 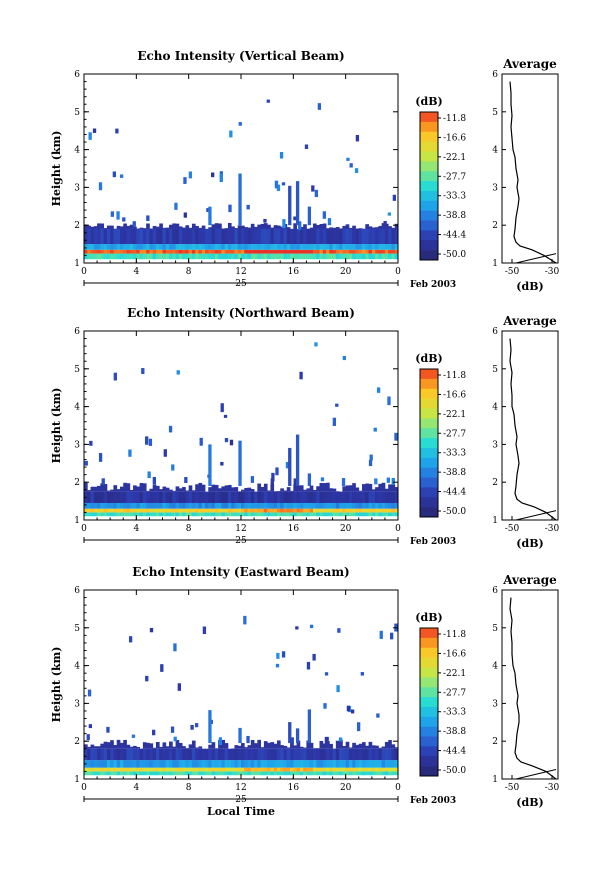 What do you see at coordinates (530, 425) in the screenshot?
I see `average-frame` at bounding box center [530, 425].